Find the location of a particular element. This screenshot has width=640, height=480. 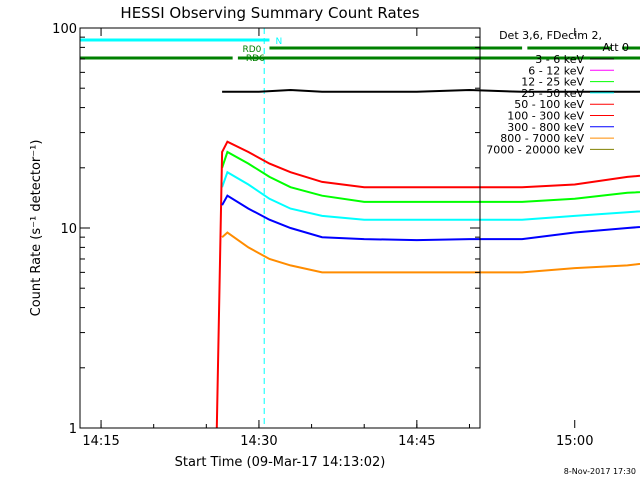

legend-entry-label: 12 - 25 keV is located at coordinates (552, 82).